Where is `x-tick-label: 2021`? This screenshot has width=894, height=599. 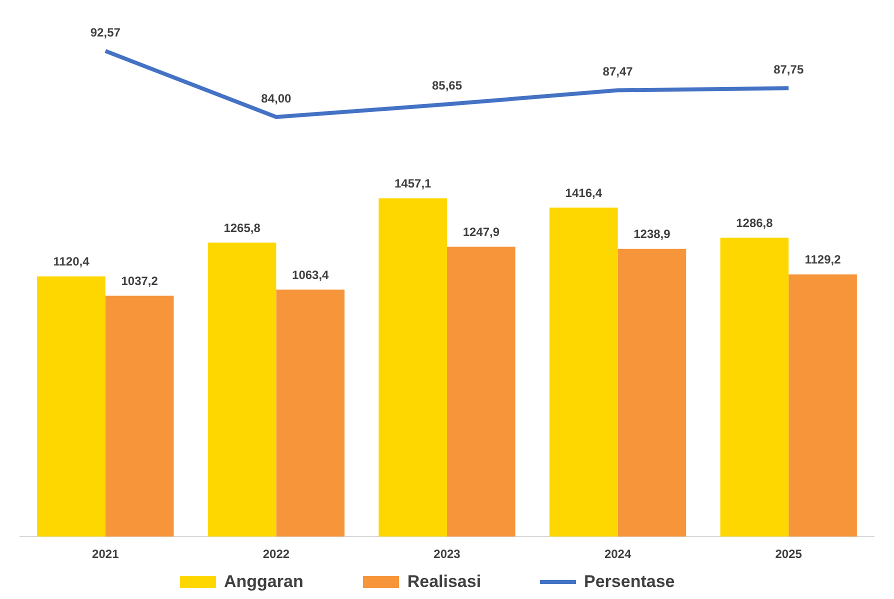
x-tick-label: 2021 is located at coordinates (106, 554).